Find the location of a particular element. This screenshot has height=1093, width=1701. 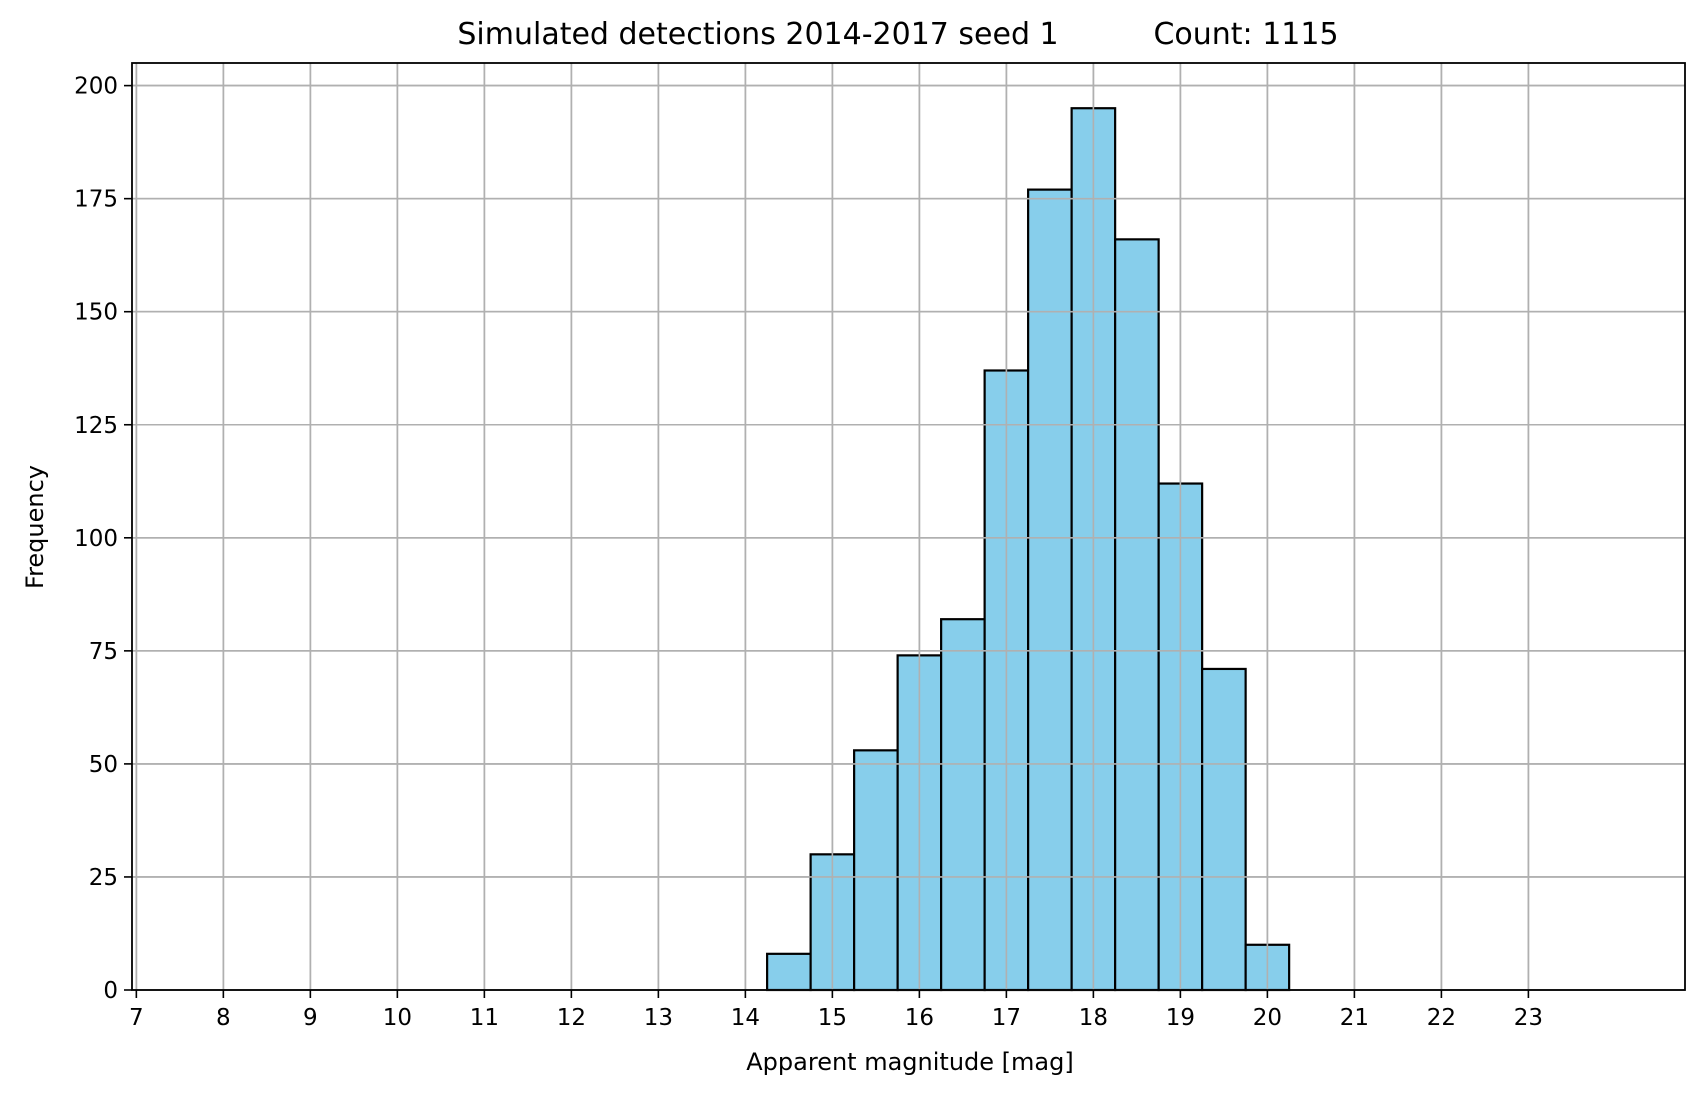

x-tick-label: 12 is located at coordinates (571, 1018).